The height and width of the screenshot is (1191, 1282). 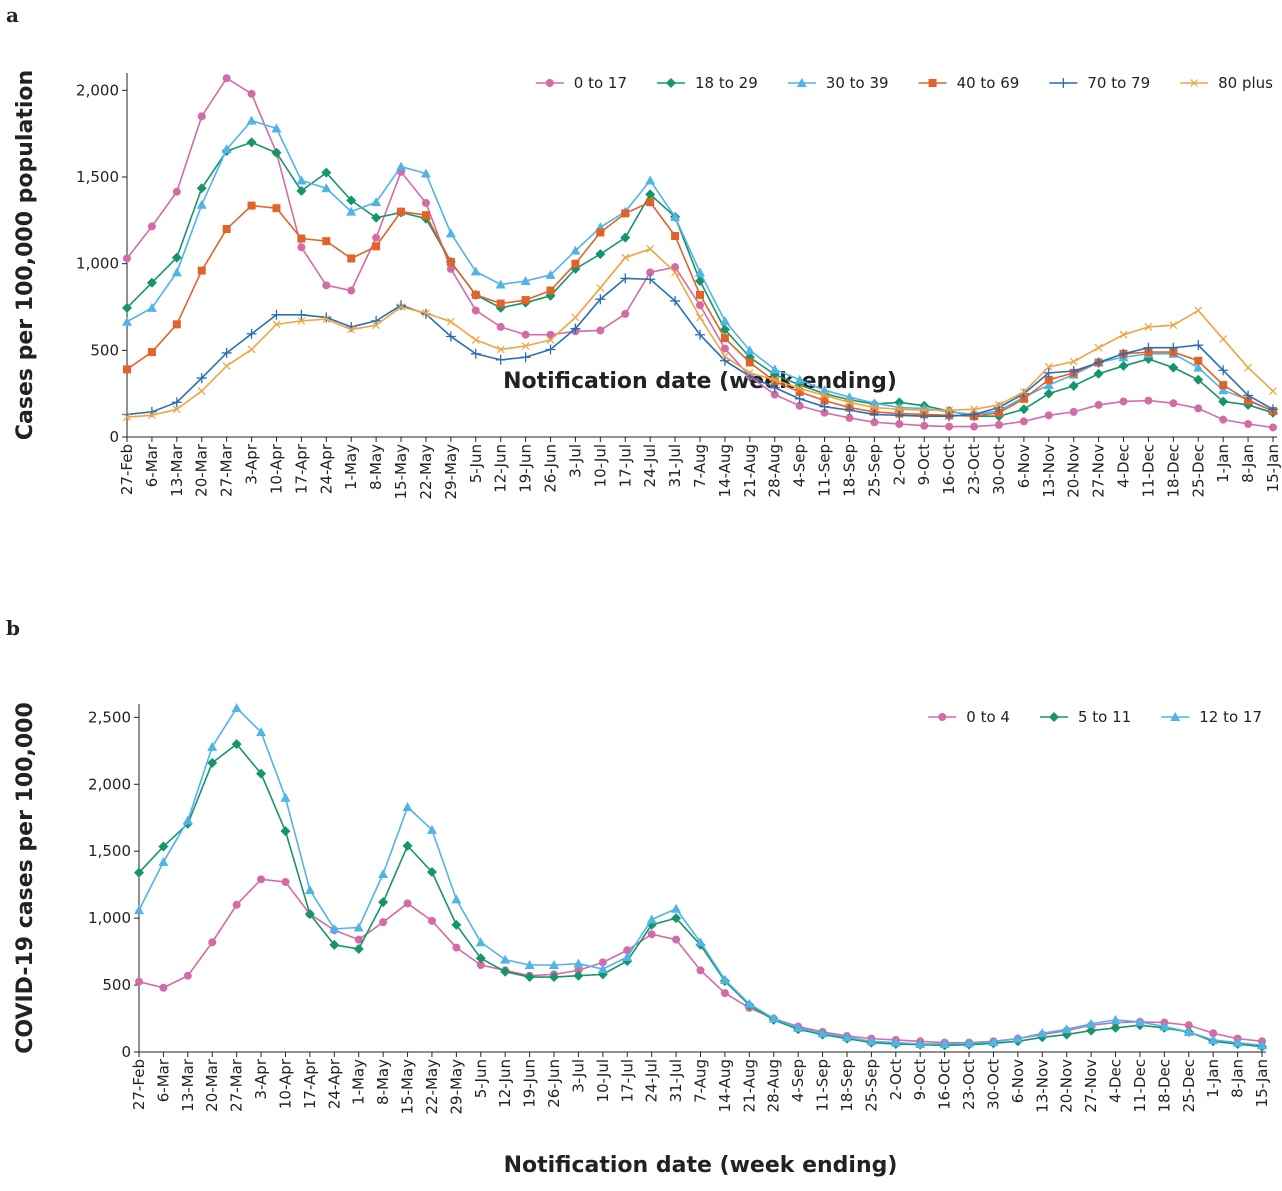 What do you see at coordinates (1095, 717) in the screenshot?
I see `legend: 12 to 17 5 to 11 0 to 4` at bounding box center [1095, 717].